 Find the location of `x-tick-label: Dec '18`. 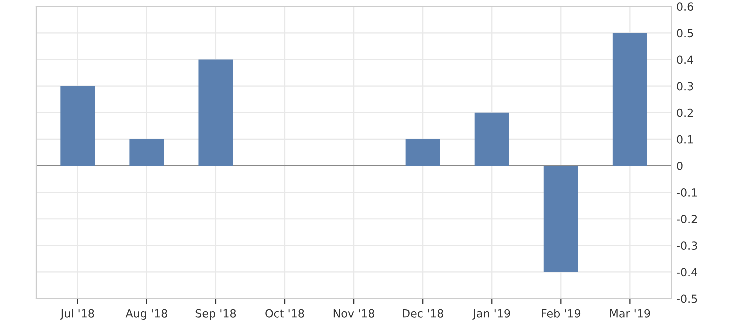

x-tick-label: Dec '18 is located at coordinates (423, 313).